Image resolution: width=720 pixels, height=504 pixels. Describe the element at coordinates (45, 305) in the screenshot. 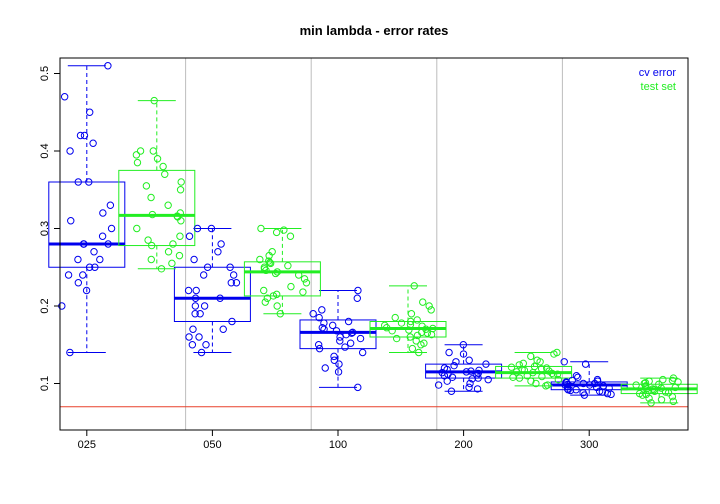

I see `y-tick-label: 0.2` at that location.